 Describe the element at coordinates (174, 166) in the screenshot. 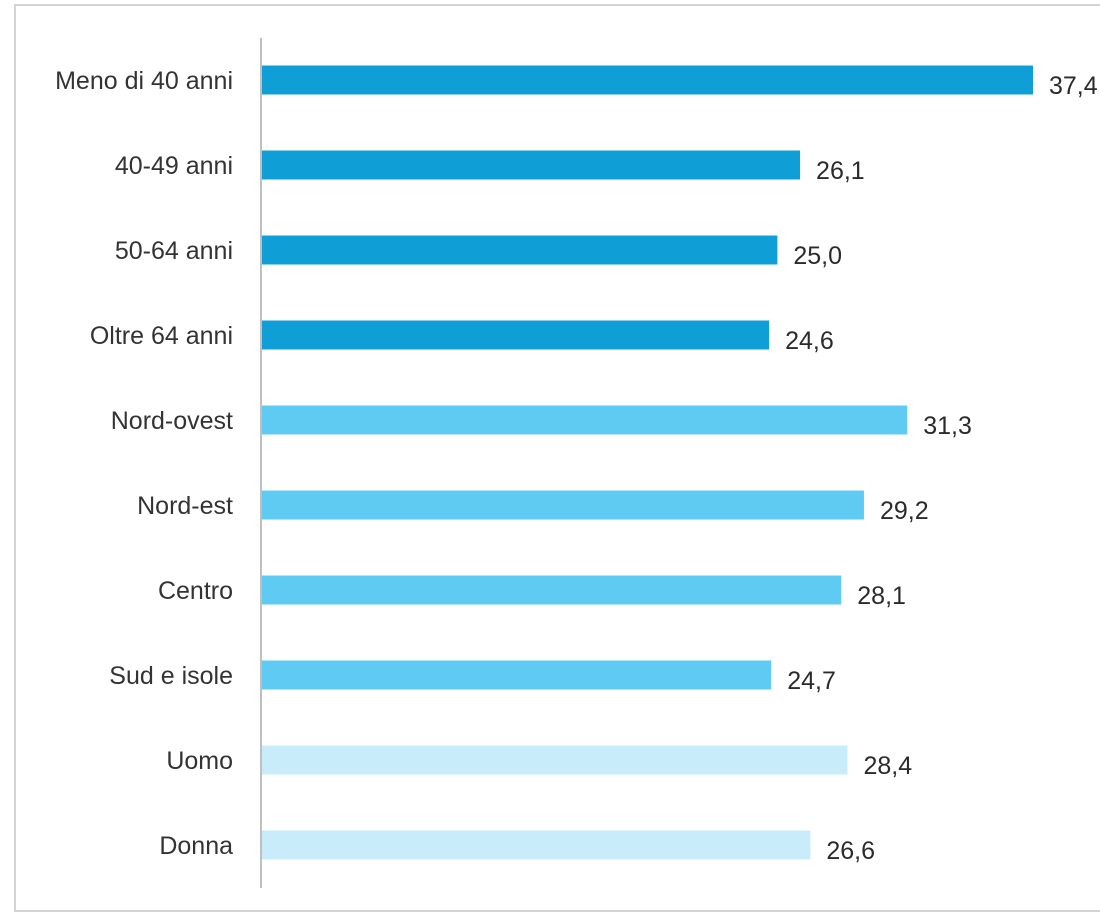

I see `category-label-2: 40-49 anni` at that location.